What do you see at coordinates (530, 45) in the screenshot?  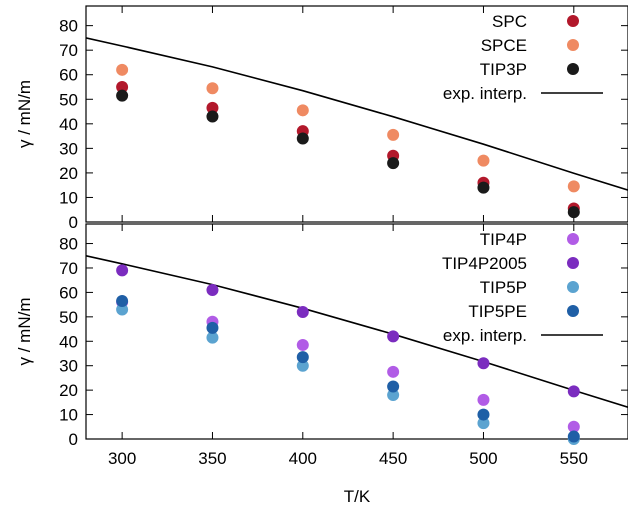 I see `legend-entry: SPCE` at bounding box center [530, 45].